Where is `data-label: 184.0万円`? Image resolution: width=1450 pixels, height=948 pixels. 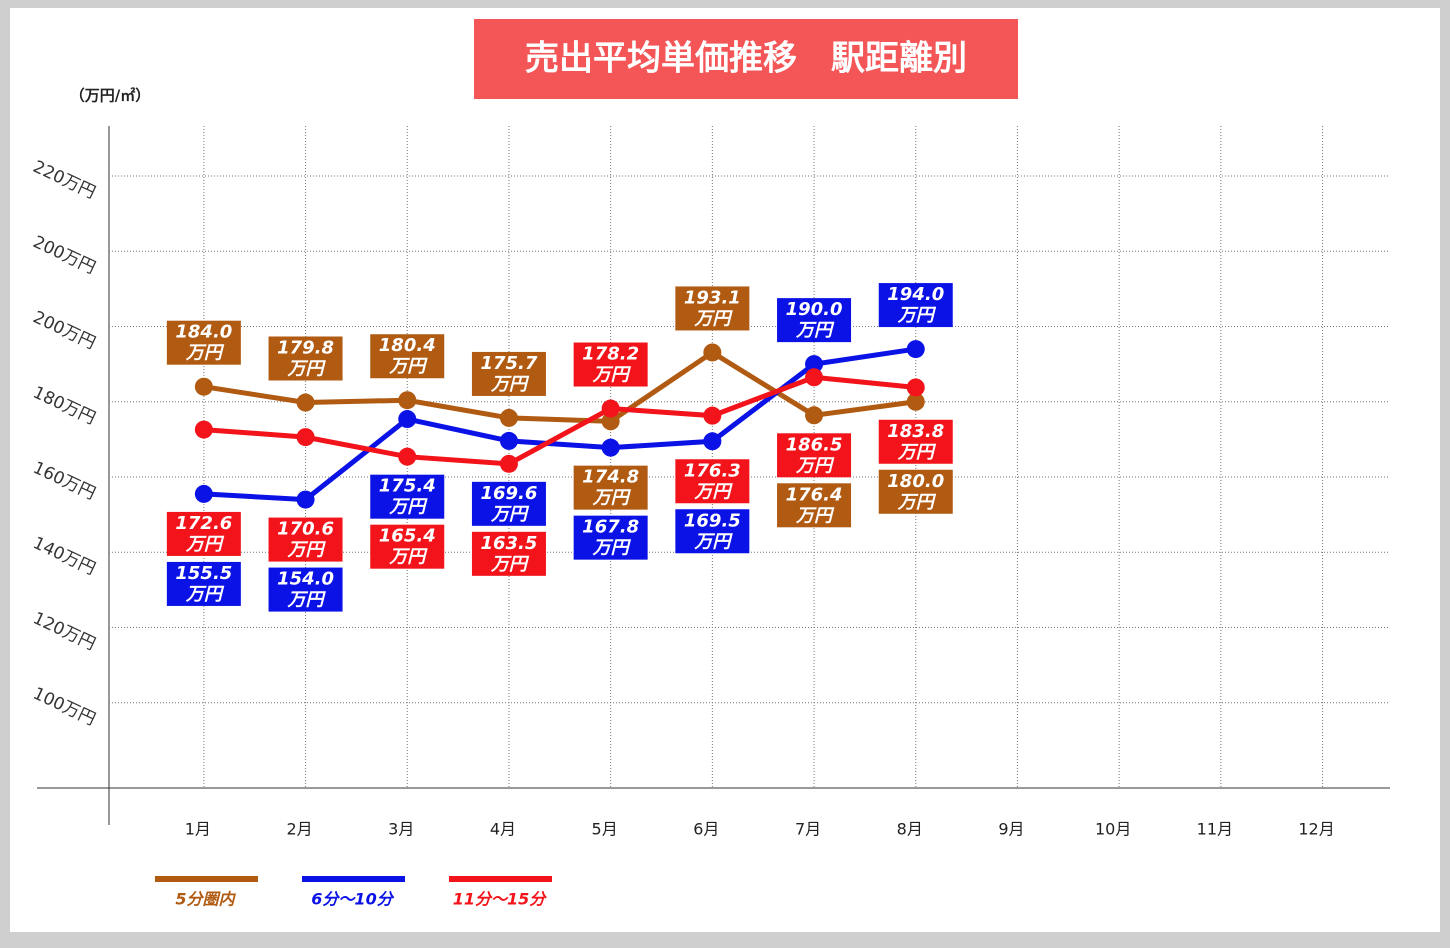
data-label: 184.0万円 is located at coordinates (203, 342).